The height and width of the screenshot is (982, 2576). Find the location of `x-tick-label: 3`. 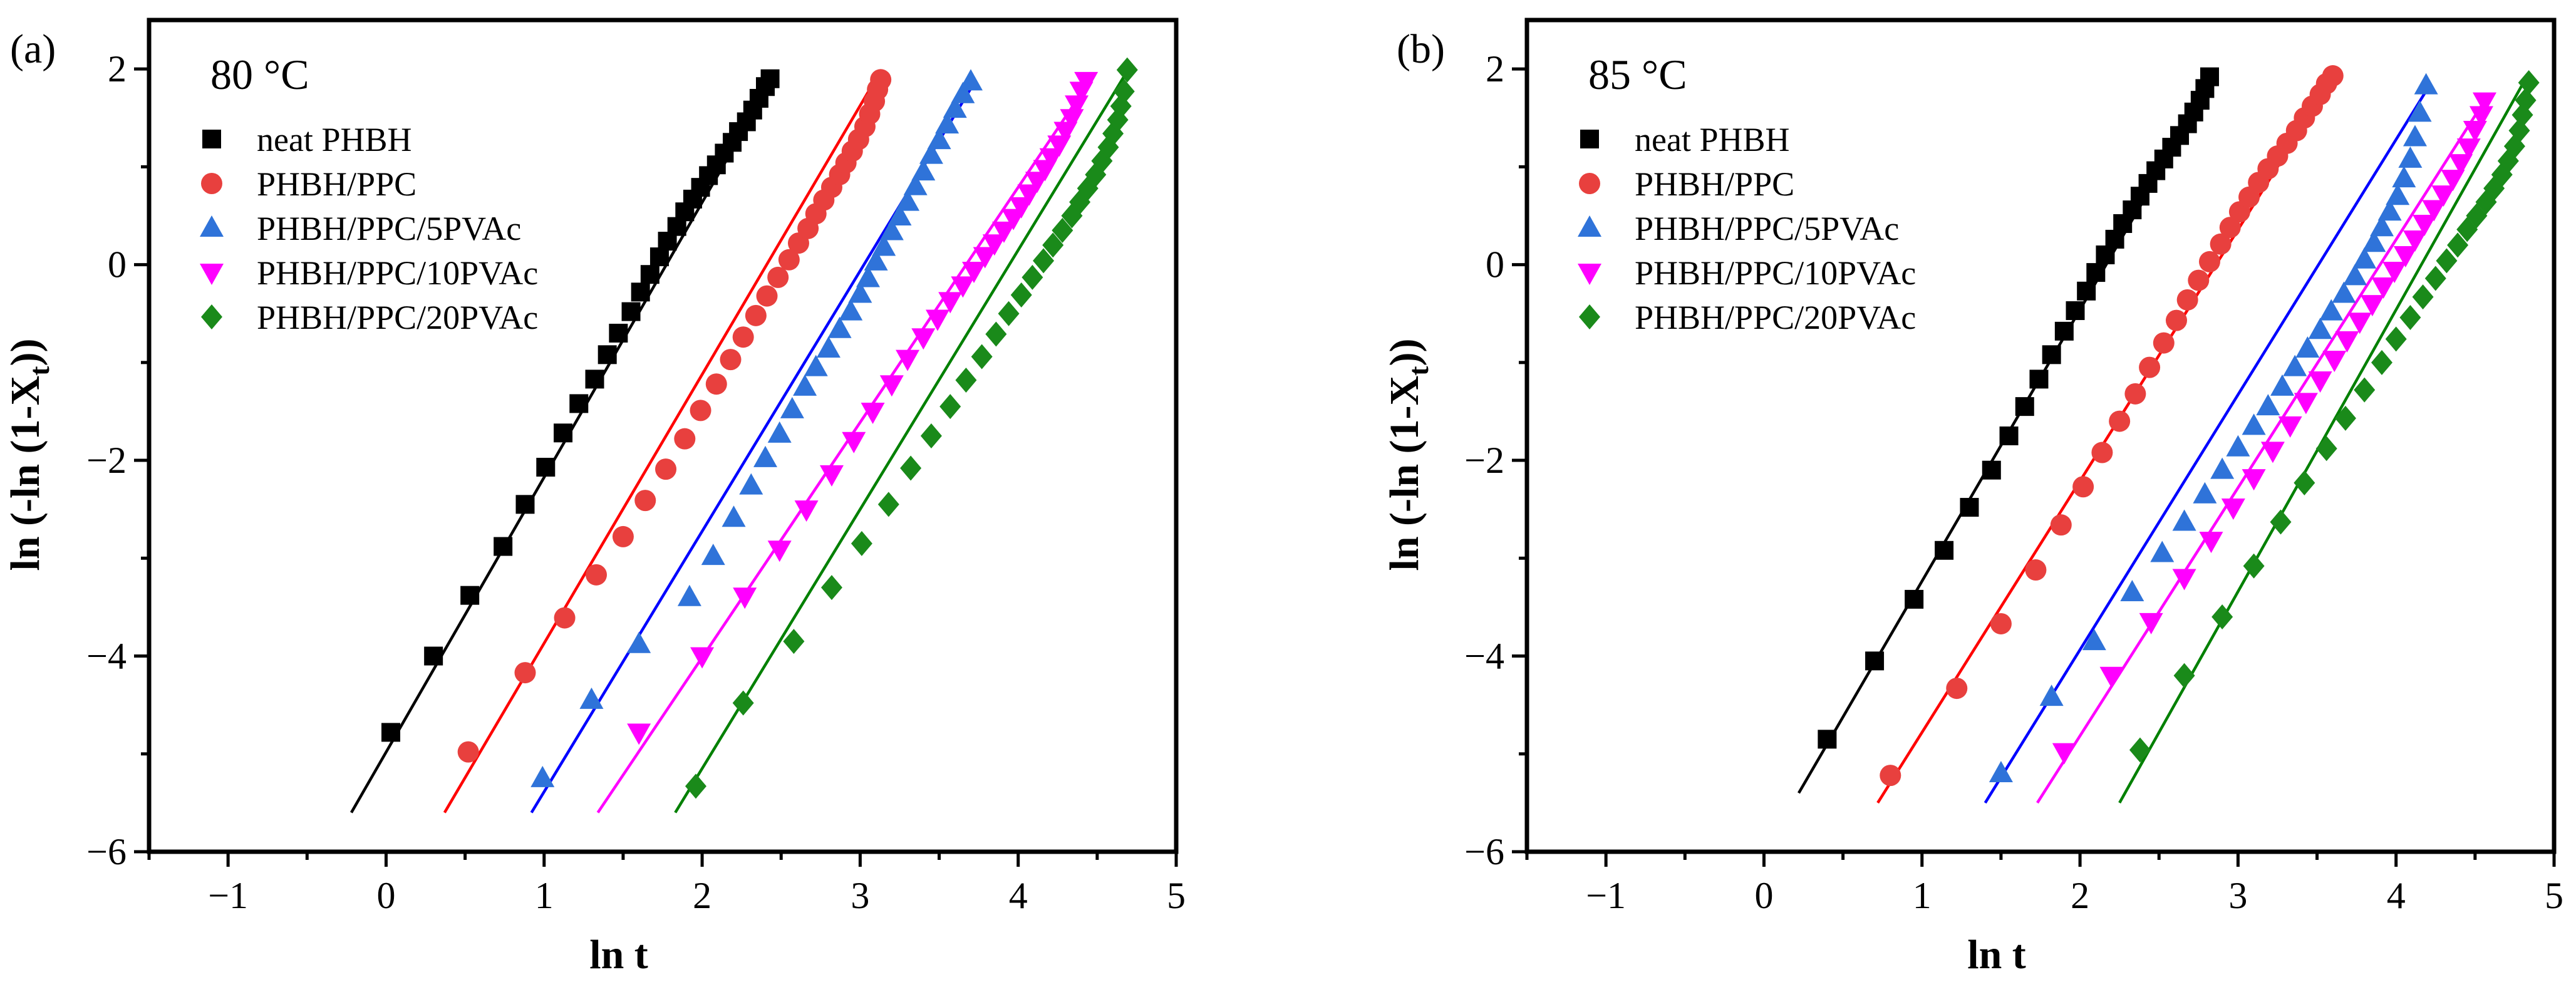

x-tick-label: 3 is located at coordinates (2237, 896).